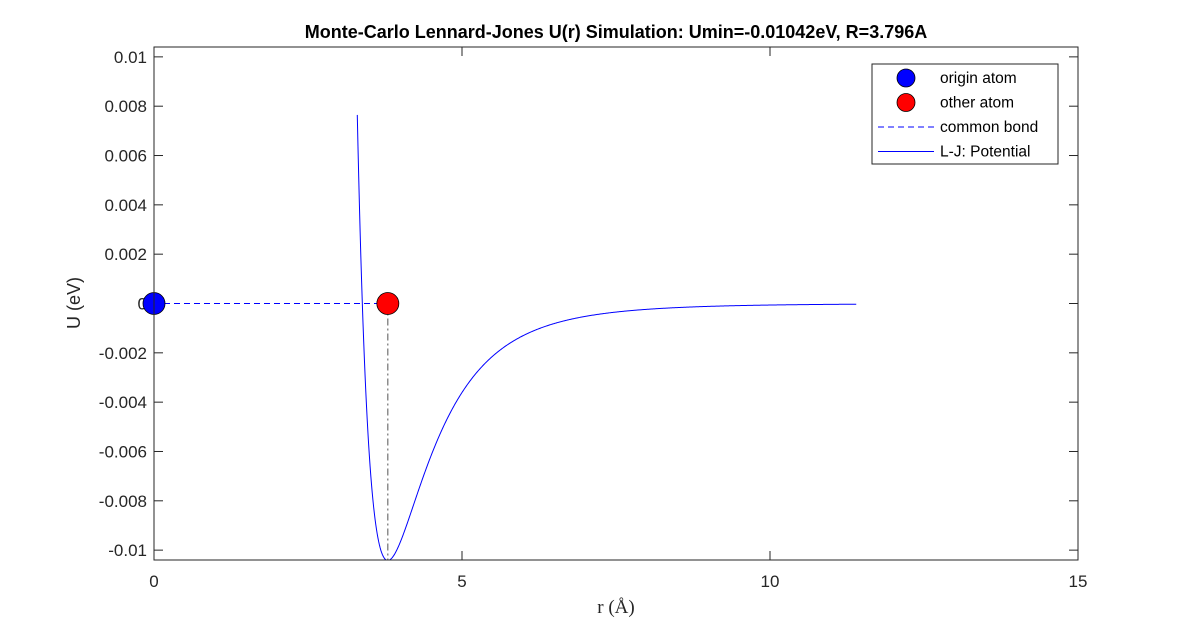  I want to click on x-tick-label: 15, so click(1078, 581).